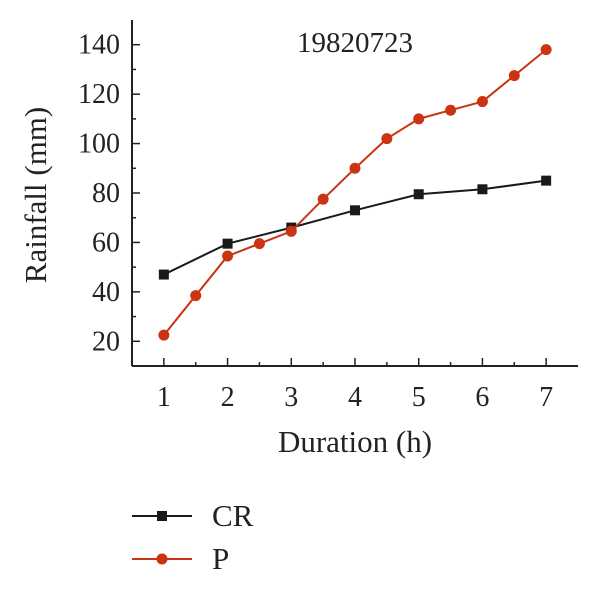 This screenshot has width=600, height=591. What do you see at coordinates (355, 441) in the screenshot?
I see `x-axis-title: Duration (h)` at bounding box center [355, 441].